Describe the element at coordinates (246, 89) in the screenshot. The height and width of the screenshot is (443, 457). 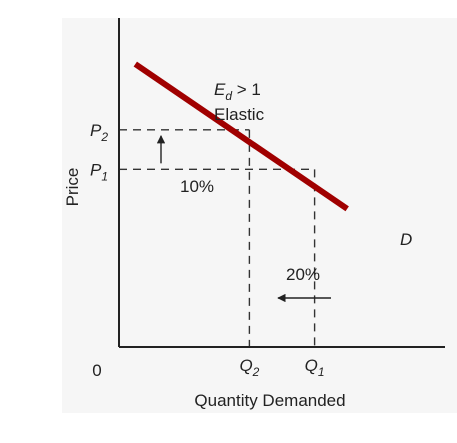
I see `elasticity-relation: > 1` at that location.